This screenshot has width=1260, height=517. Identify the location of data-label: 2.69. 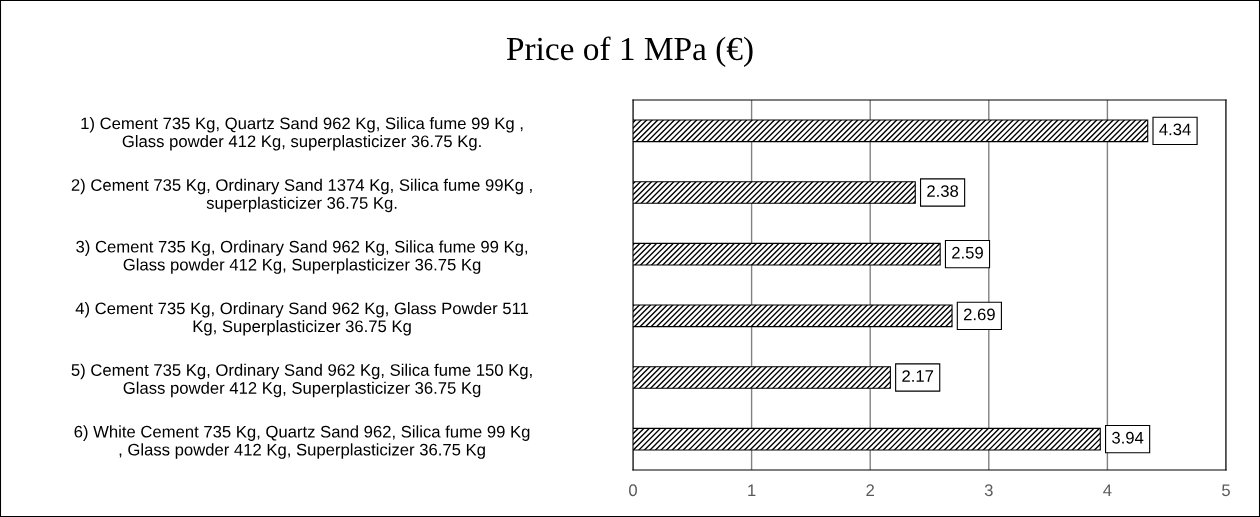
(979, 314).